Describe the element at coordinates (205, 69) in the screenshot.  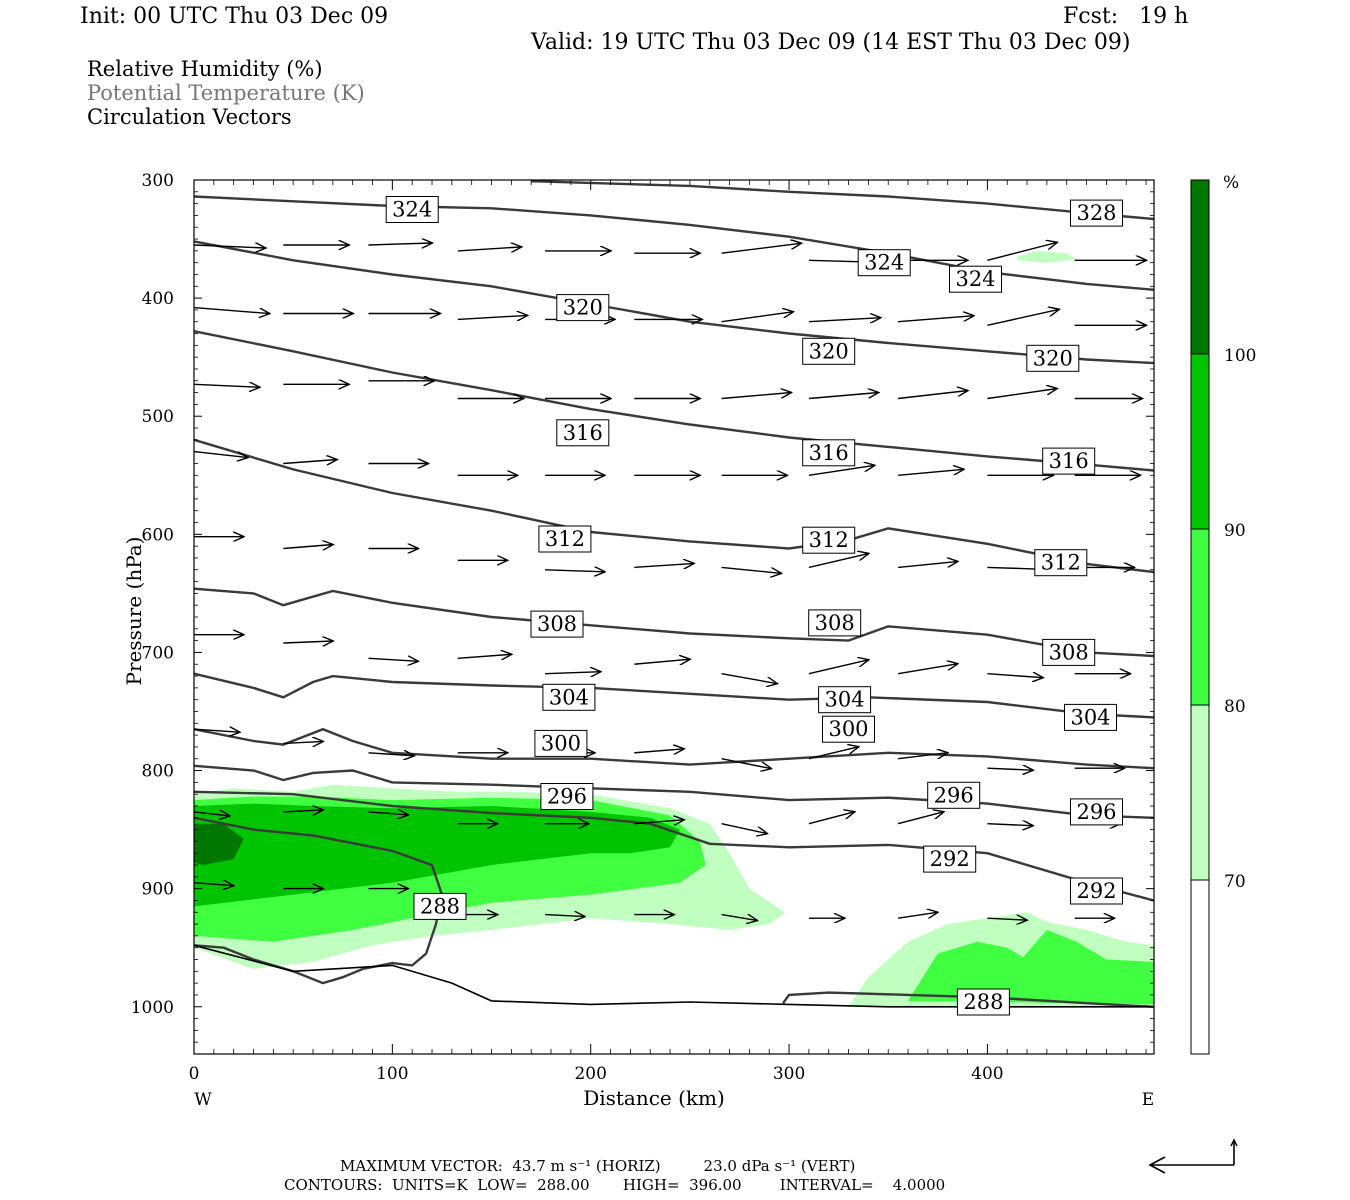
I see `legend-rh: Relative Humidity (%)` at that location.